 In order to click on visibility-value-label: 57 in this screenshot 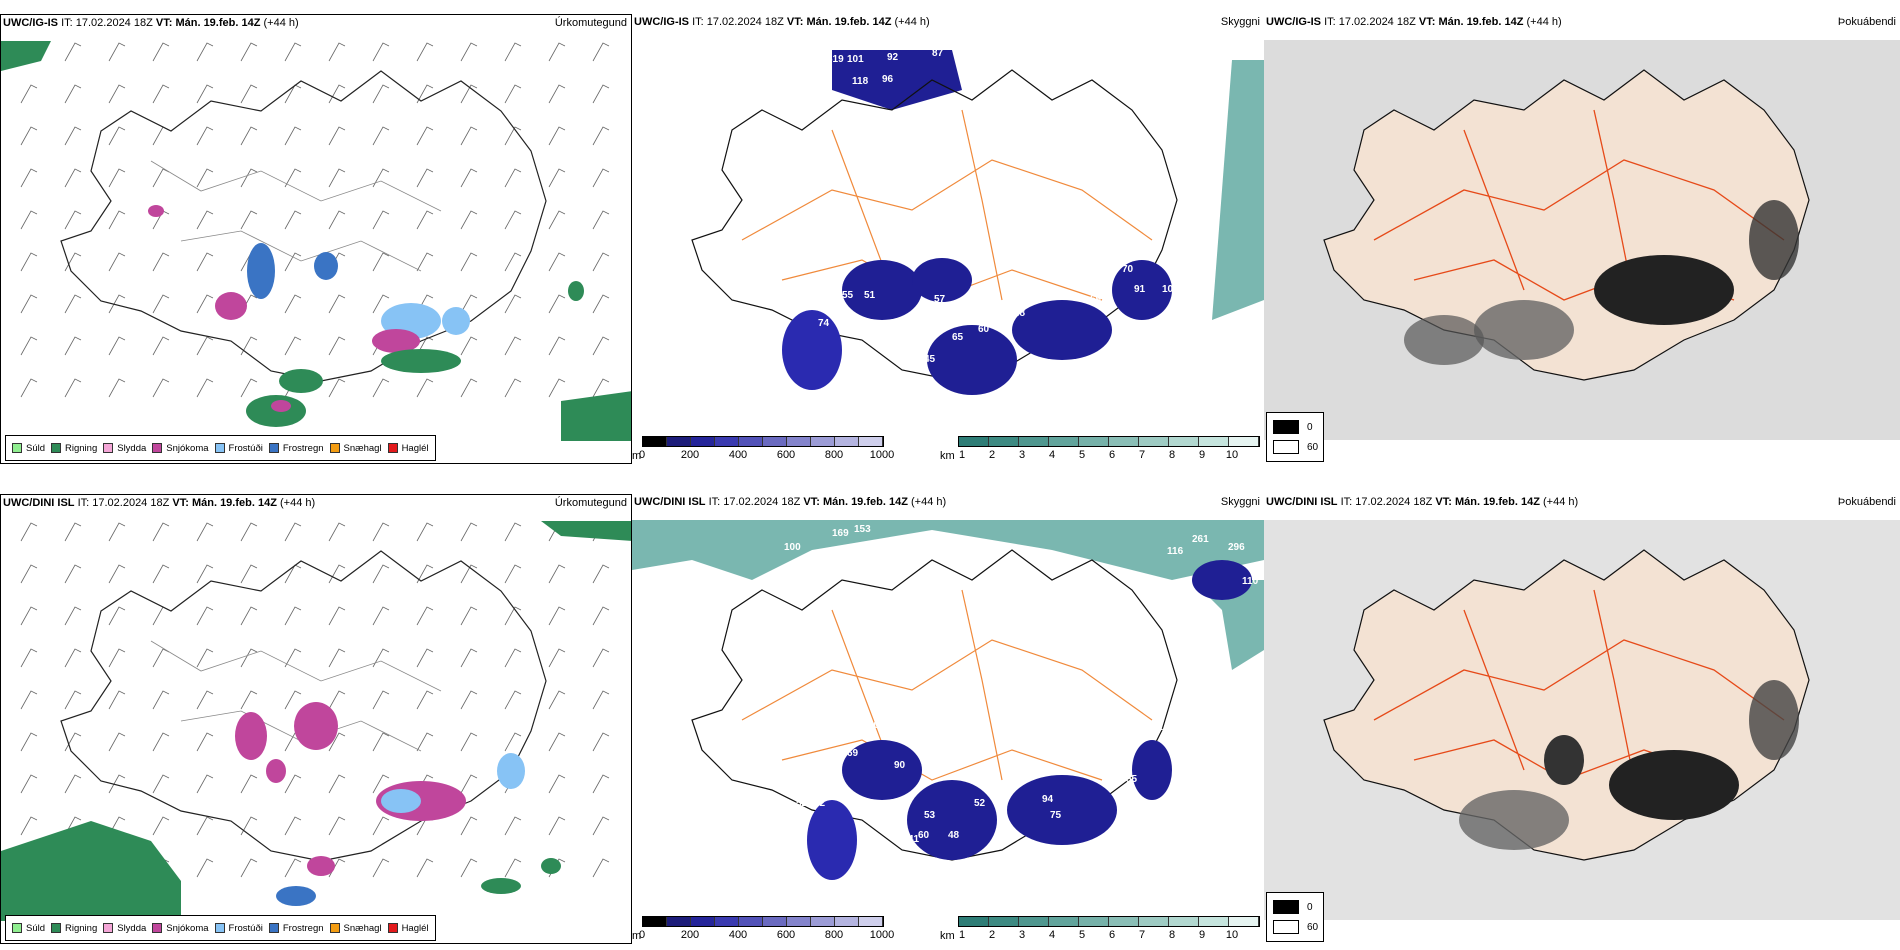, I will do `click(940, 299)`.